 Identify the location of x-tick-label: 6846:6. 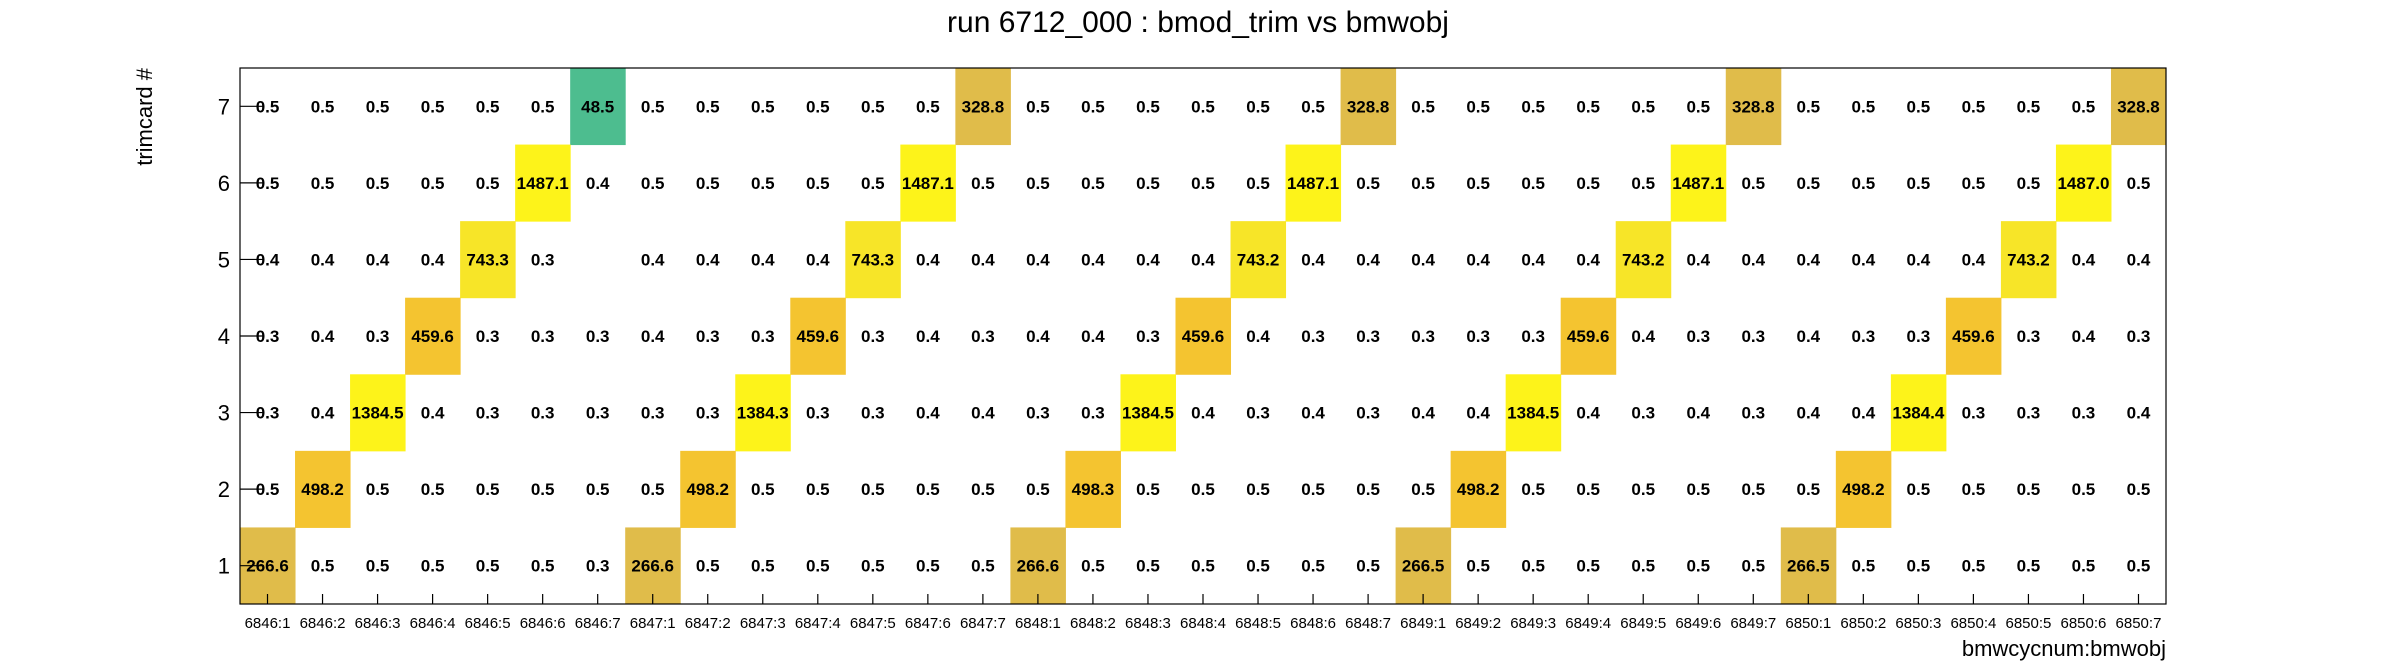
(543, 623).